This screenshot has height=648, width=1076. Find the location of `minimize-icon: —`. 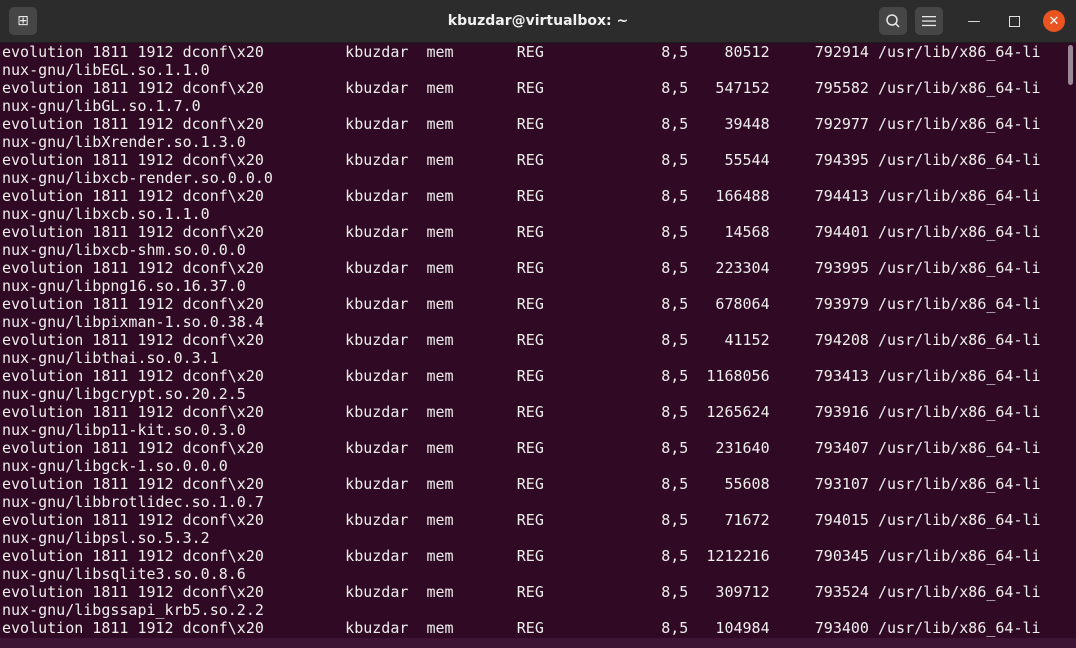

minimize-icon: — is located at coordinates (974, 21).